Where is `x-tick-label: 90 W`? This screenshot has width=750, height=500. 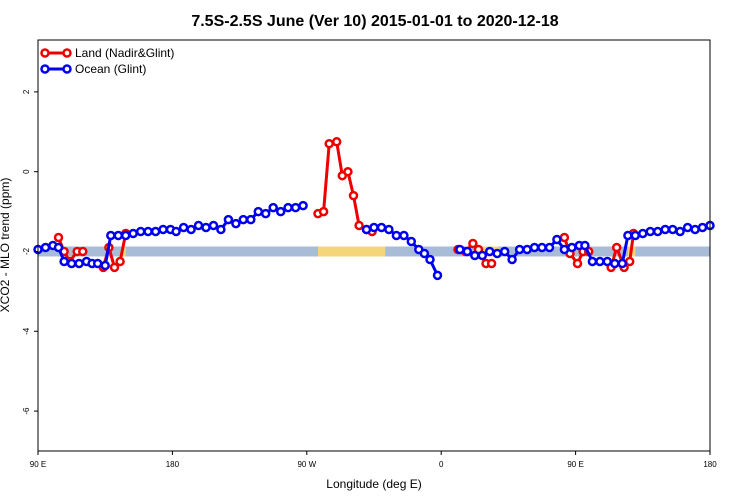
x-tick-label: 90 W is located at coordinates (306, 464).